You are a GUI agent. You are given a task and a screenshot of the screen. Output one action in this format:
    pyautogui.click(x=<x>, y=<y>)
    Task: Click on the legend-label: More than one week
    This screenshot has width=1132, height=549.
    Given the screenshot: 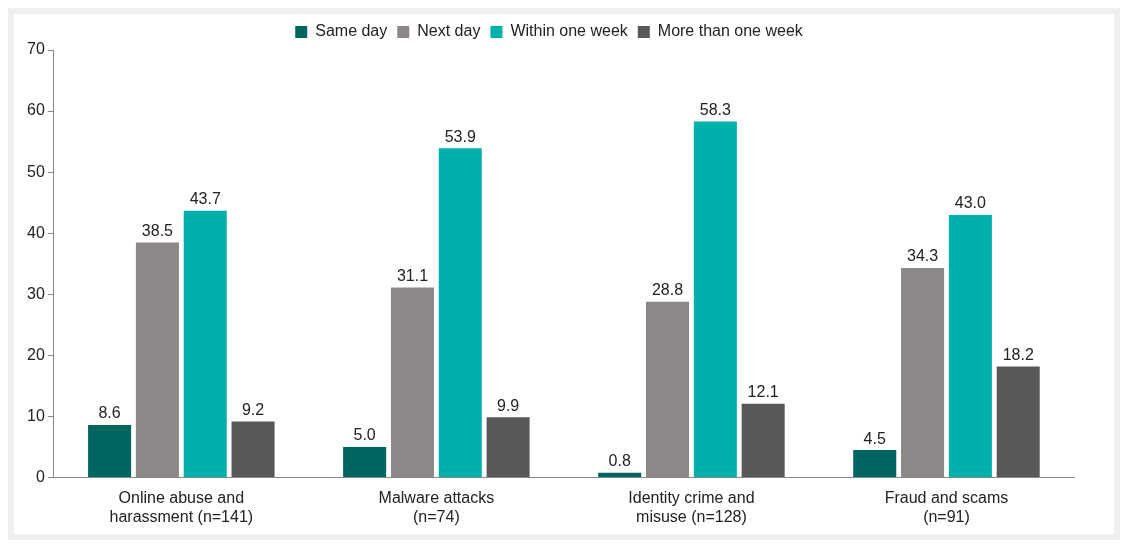 What is the action you would take?
    pyautogui.click(x=730, y=31)
    